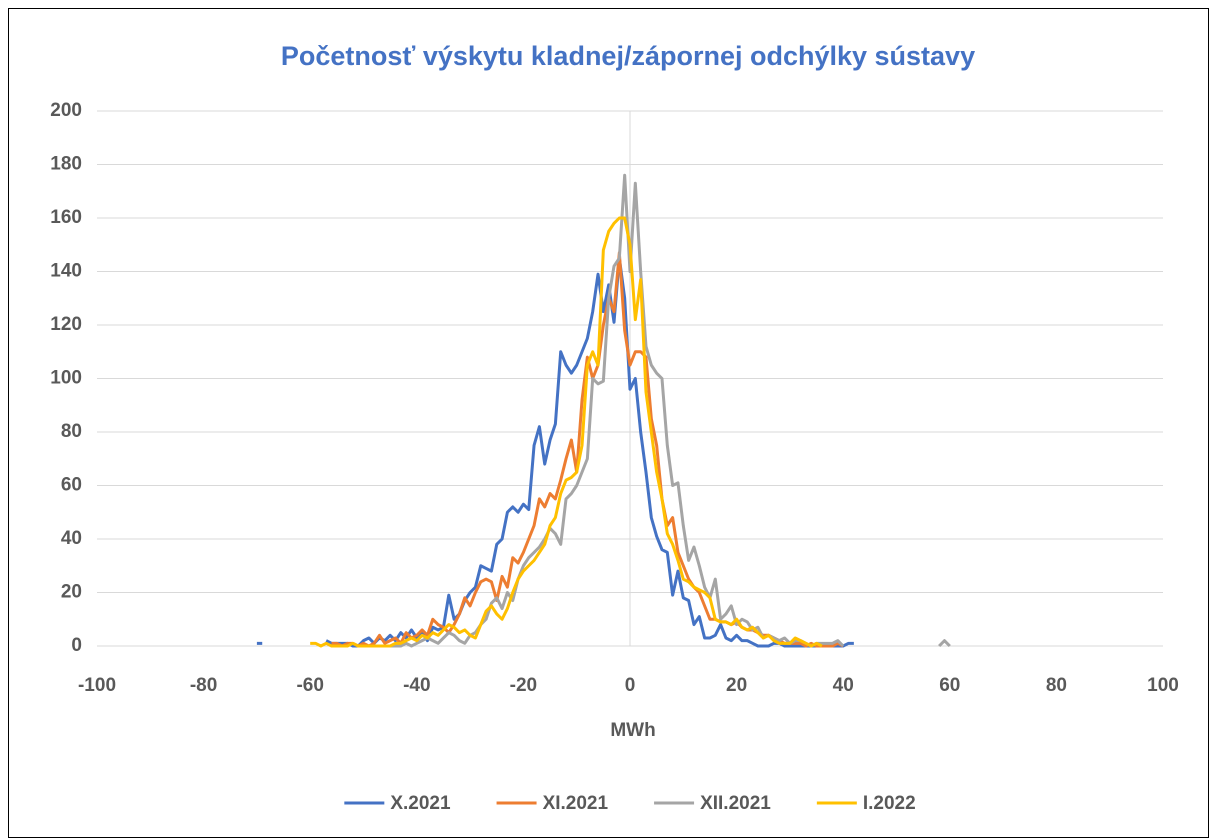  I want to click on y-tick-label: 180, so click(66, 164).